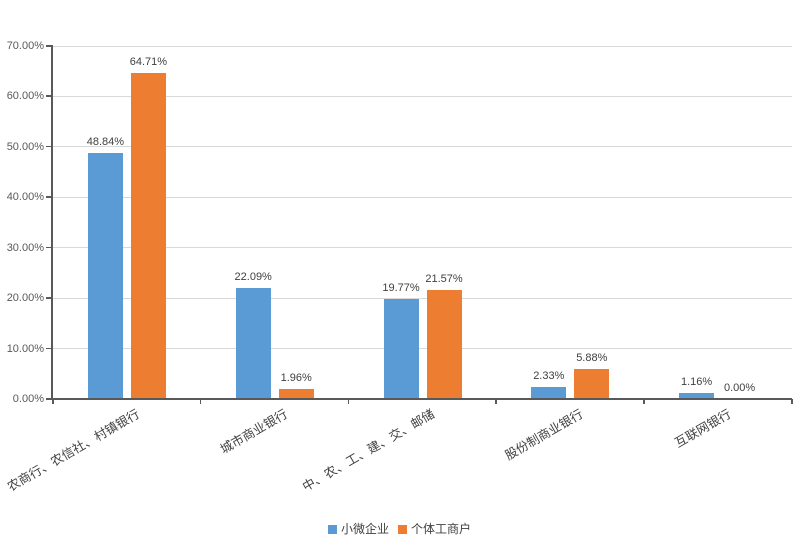 The height and width of the screenshot is (550, 799). Describe the element at coordinates (253, 276) in the screenshot. I see `bar-value-label: 22.09%` at that location.